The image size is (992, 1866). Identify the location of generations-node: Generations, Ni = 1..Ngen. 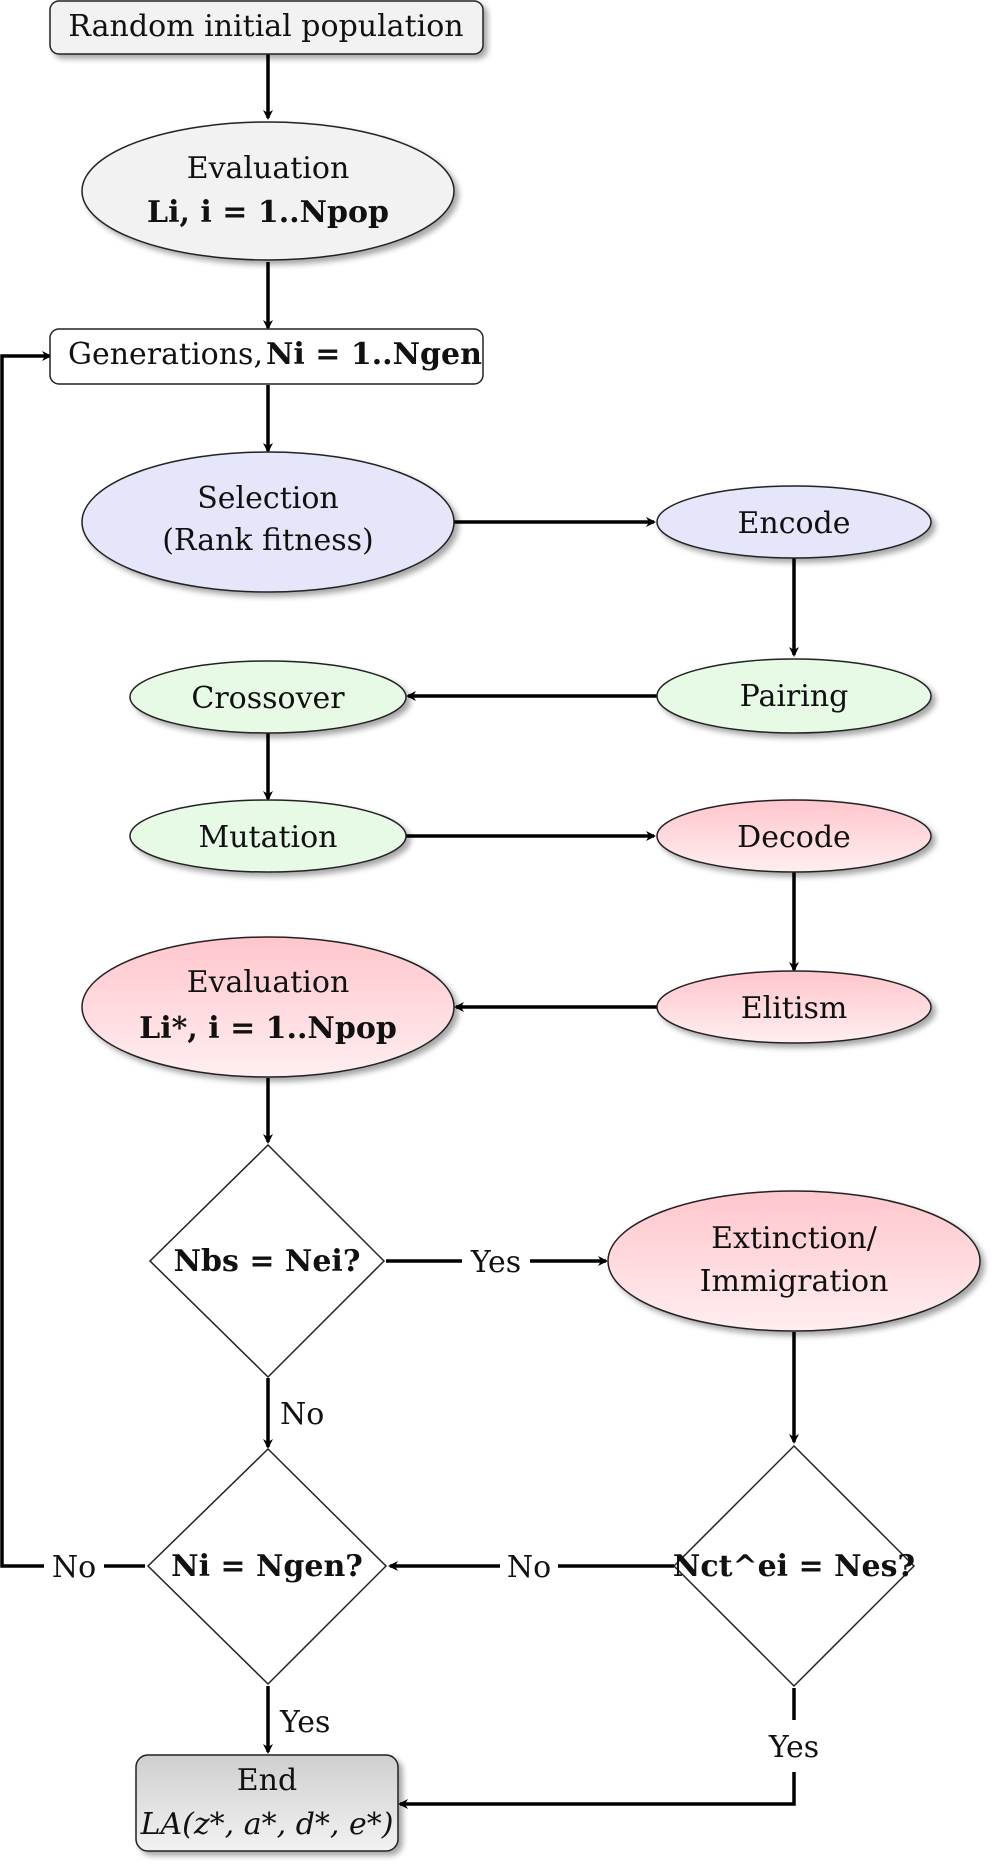
(266, 356).